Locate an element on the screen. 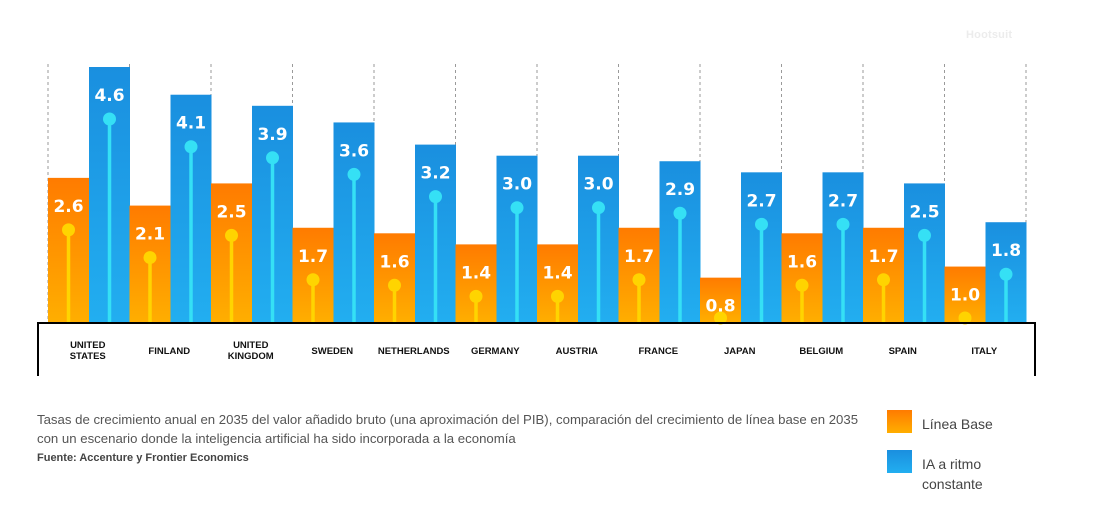  legend-label-baseline: Línea Base is located at coordinates (957, 424).